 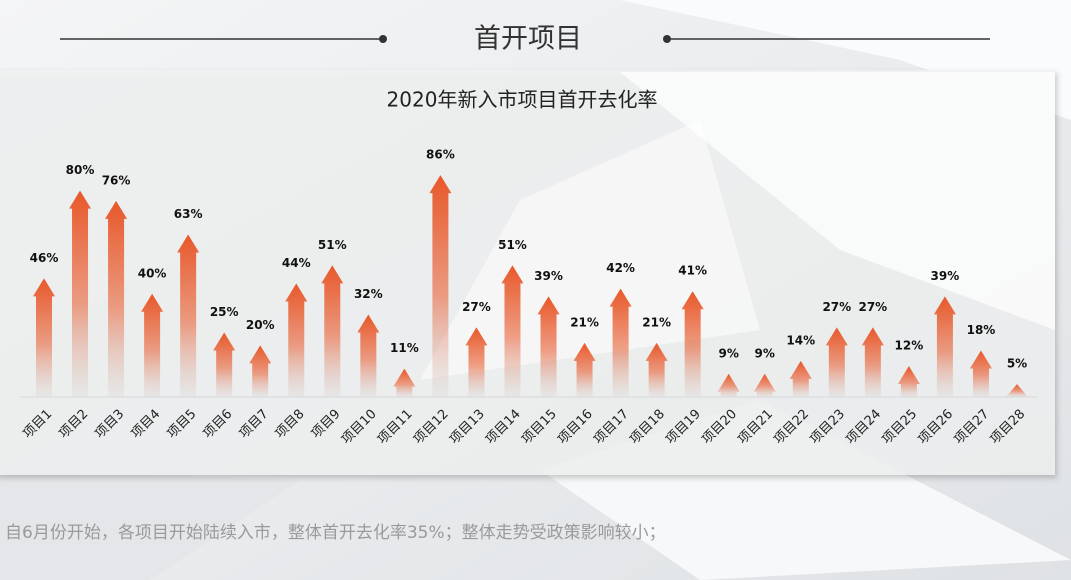 I want to click on value-label: 44%, so click(x=296, y=263).